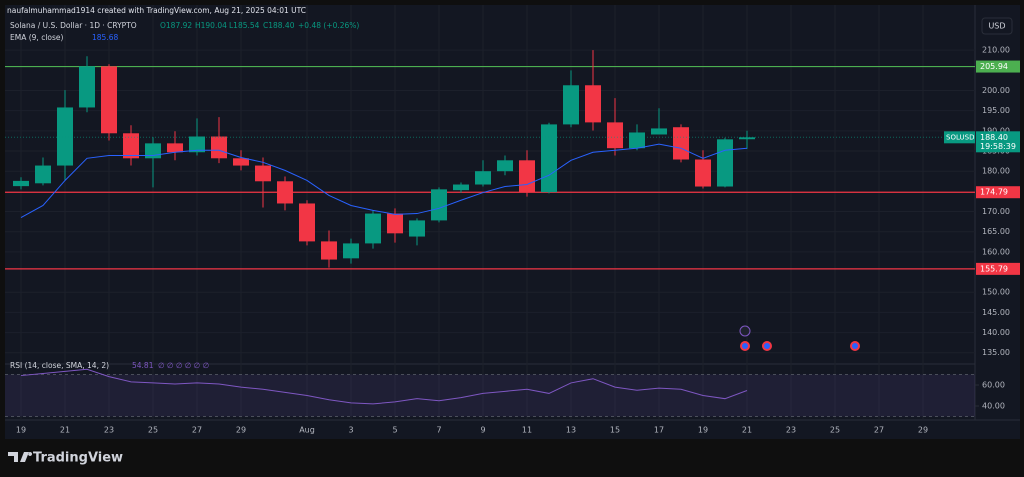 Image resolution: width=1024 pixels, height=477 pixels. What do you see at coordinates (482, 430) in the screenshot?
I see `x-tick-label: 9` at bounding box center [482, 430].